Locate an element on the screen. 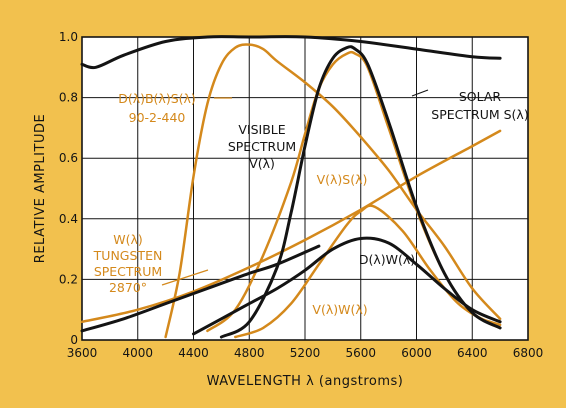  annotation-line: D(λ)B(λ)S(λ) is located at coordinates (157, 98).